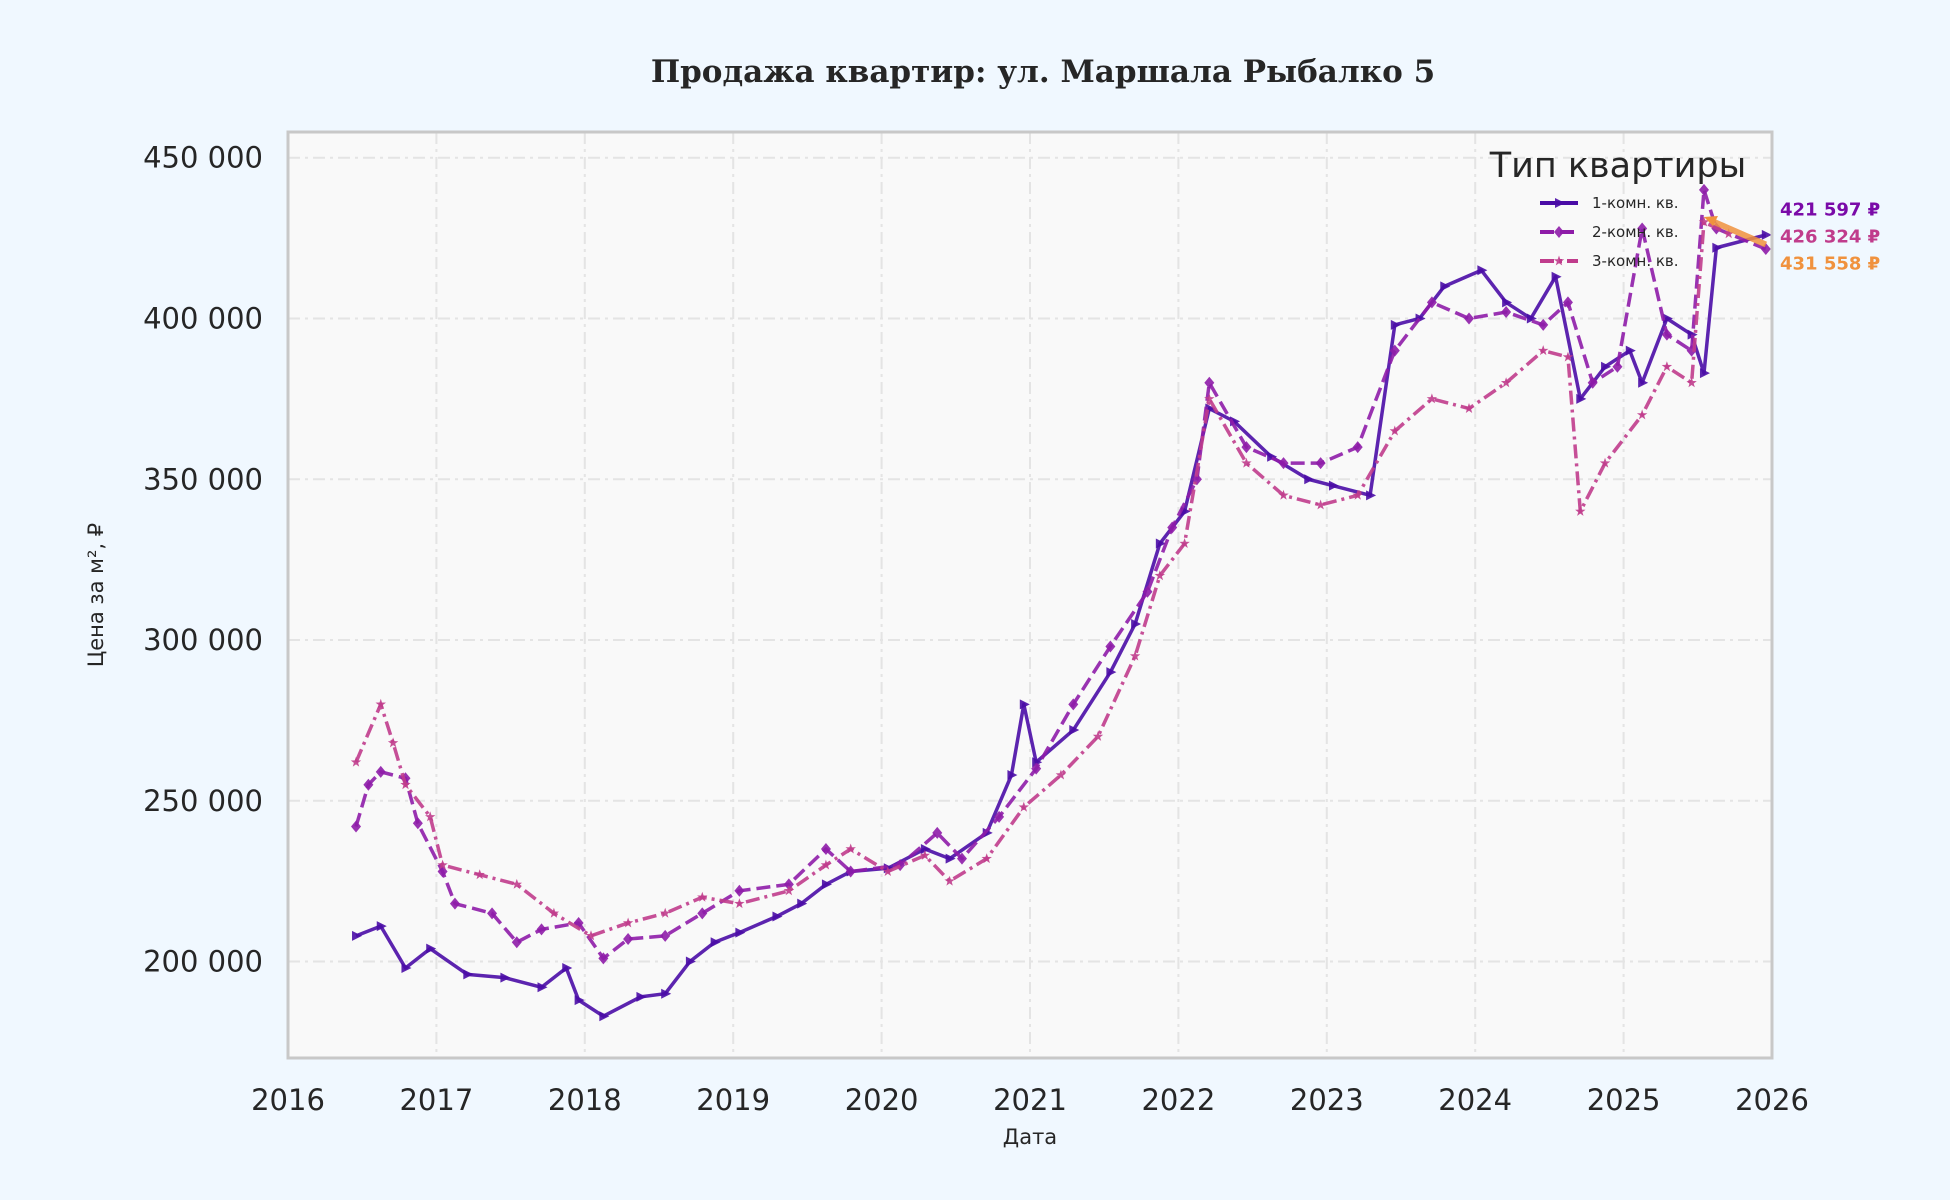 Image resolution: width=1950 pixels, height=1200 pixels. What do you see at coordinates (203, 801) in the screenshot?
I see `y-tick-label: 250 000` at bounding box center [203, 801].